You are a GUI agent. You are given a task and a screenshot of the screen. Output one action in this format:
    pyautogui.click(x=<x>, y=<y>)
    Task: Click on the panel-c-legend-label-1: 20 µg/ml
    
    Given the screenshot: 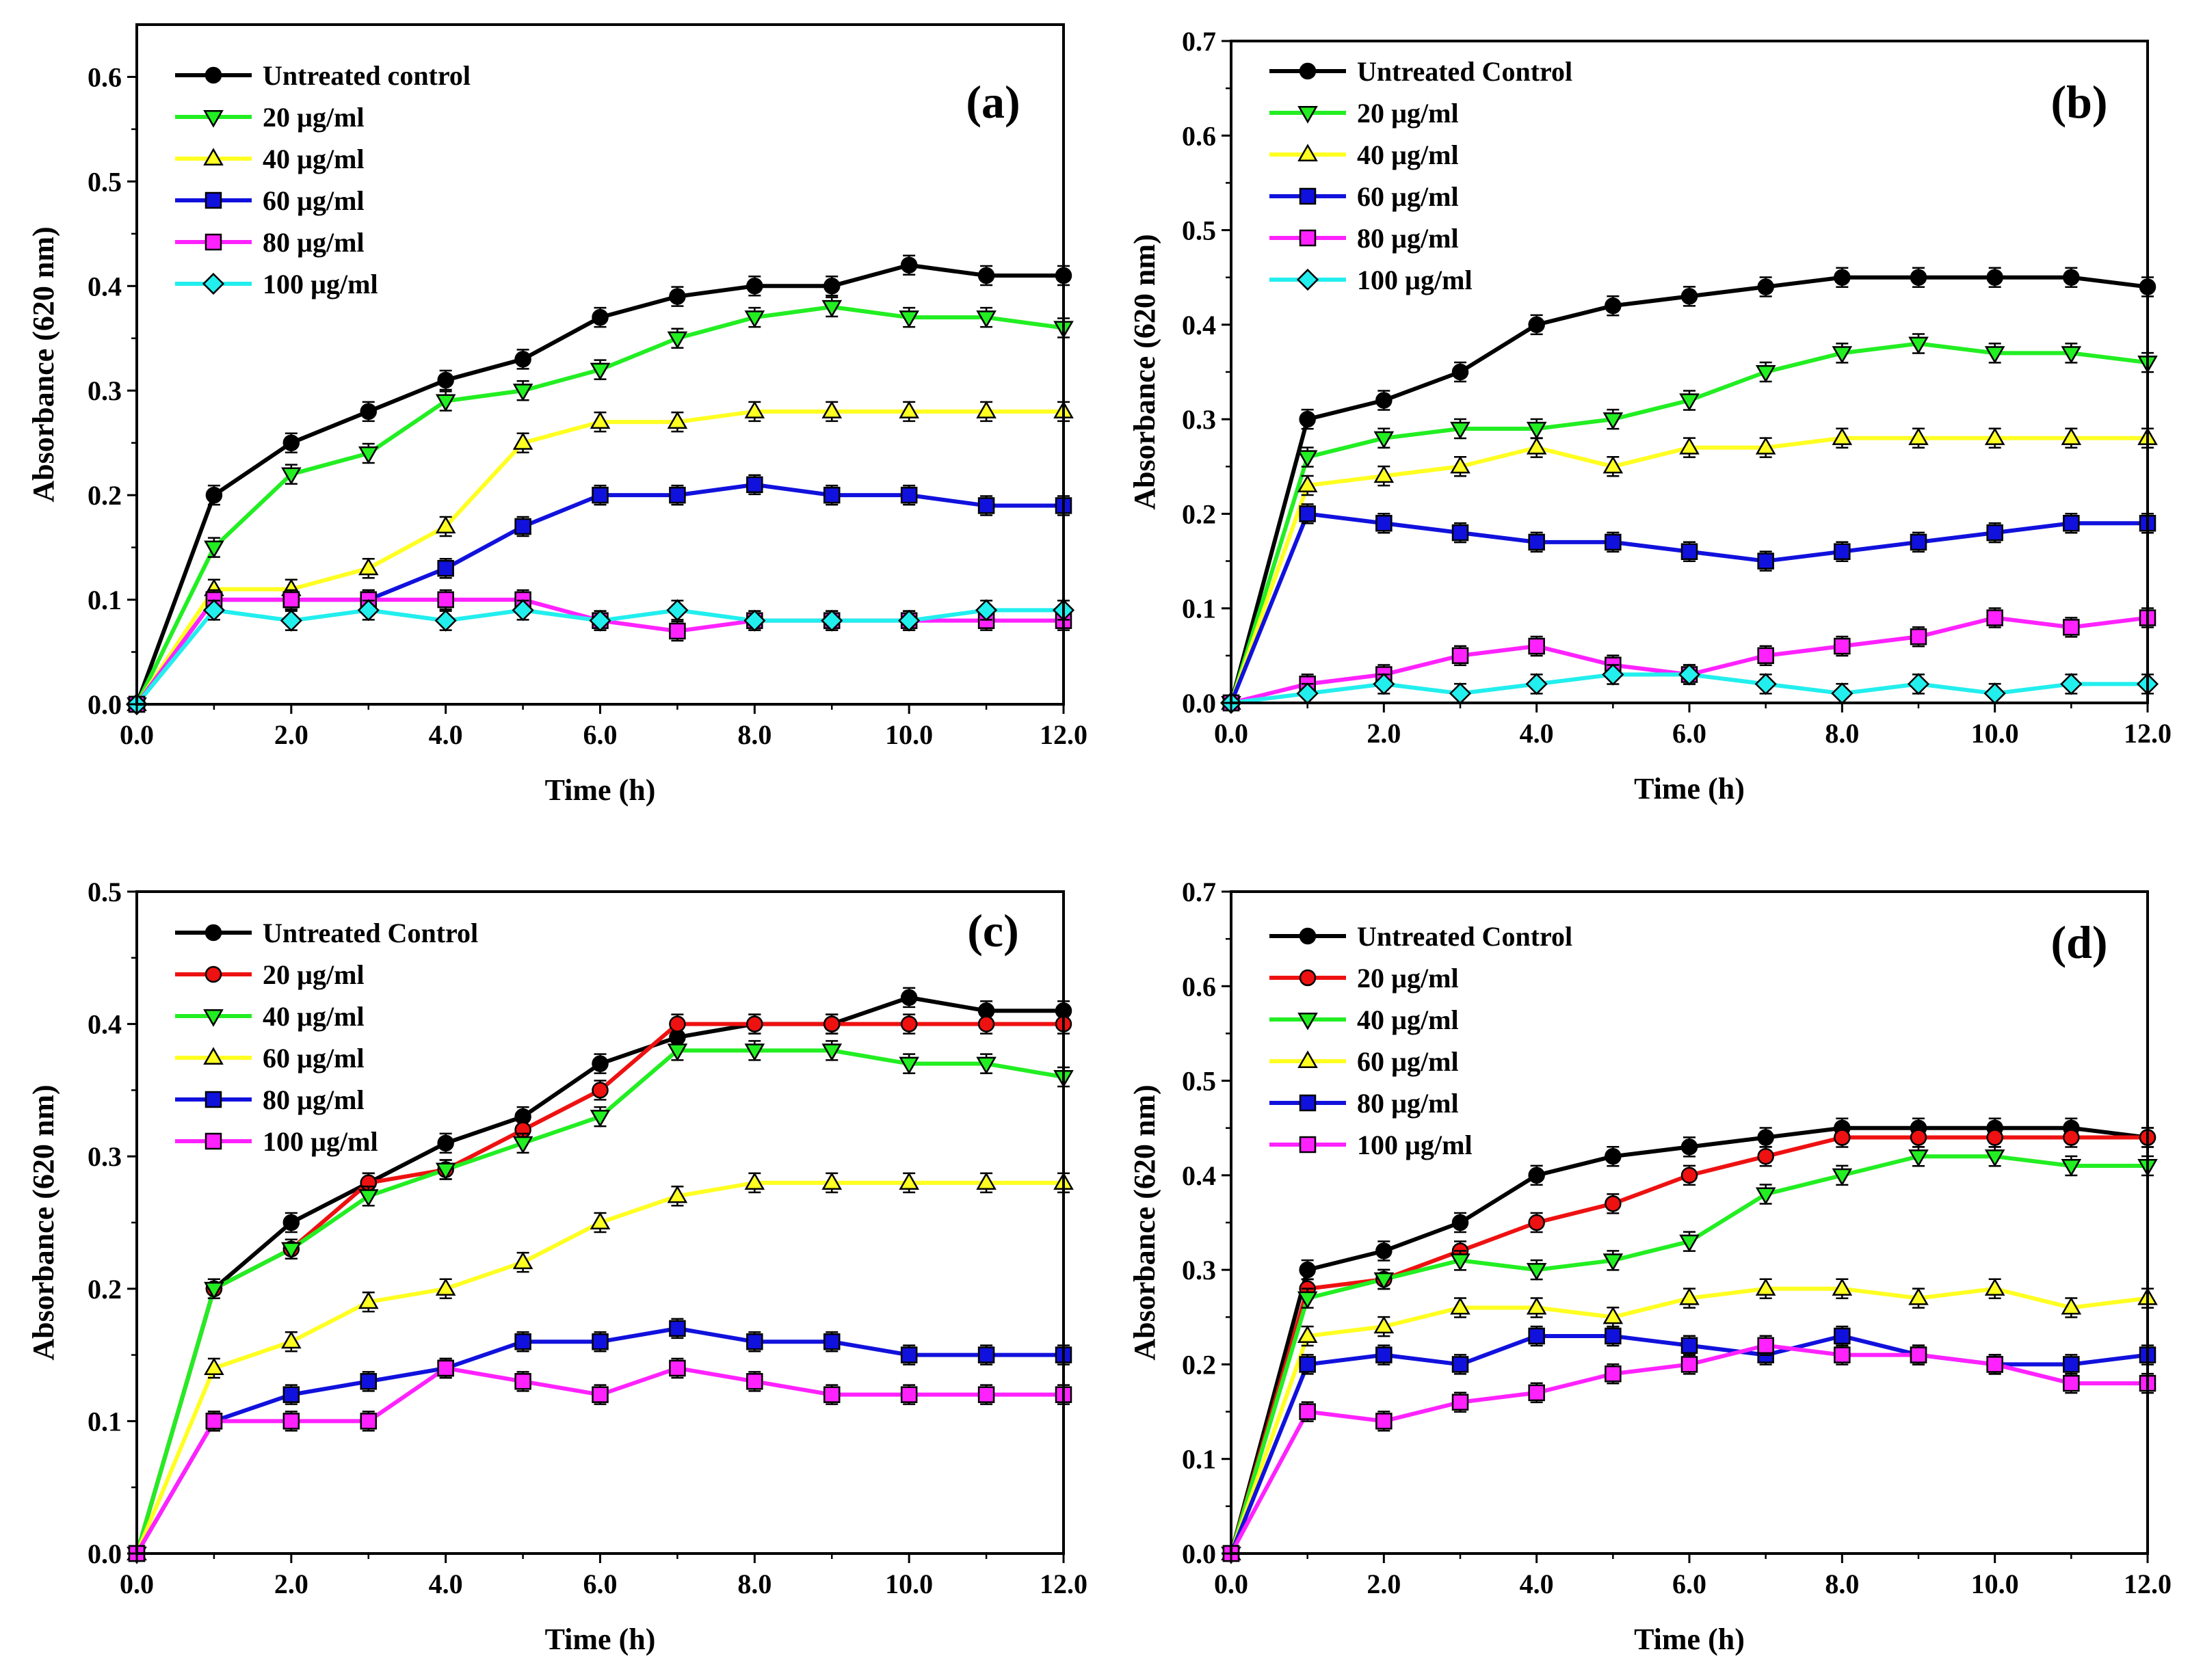 What is the action you would take?
    pyautogui.click(x=314, y=974)
    